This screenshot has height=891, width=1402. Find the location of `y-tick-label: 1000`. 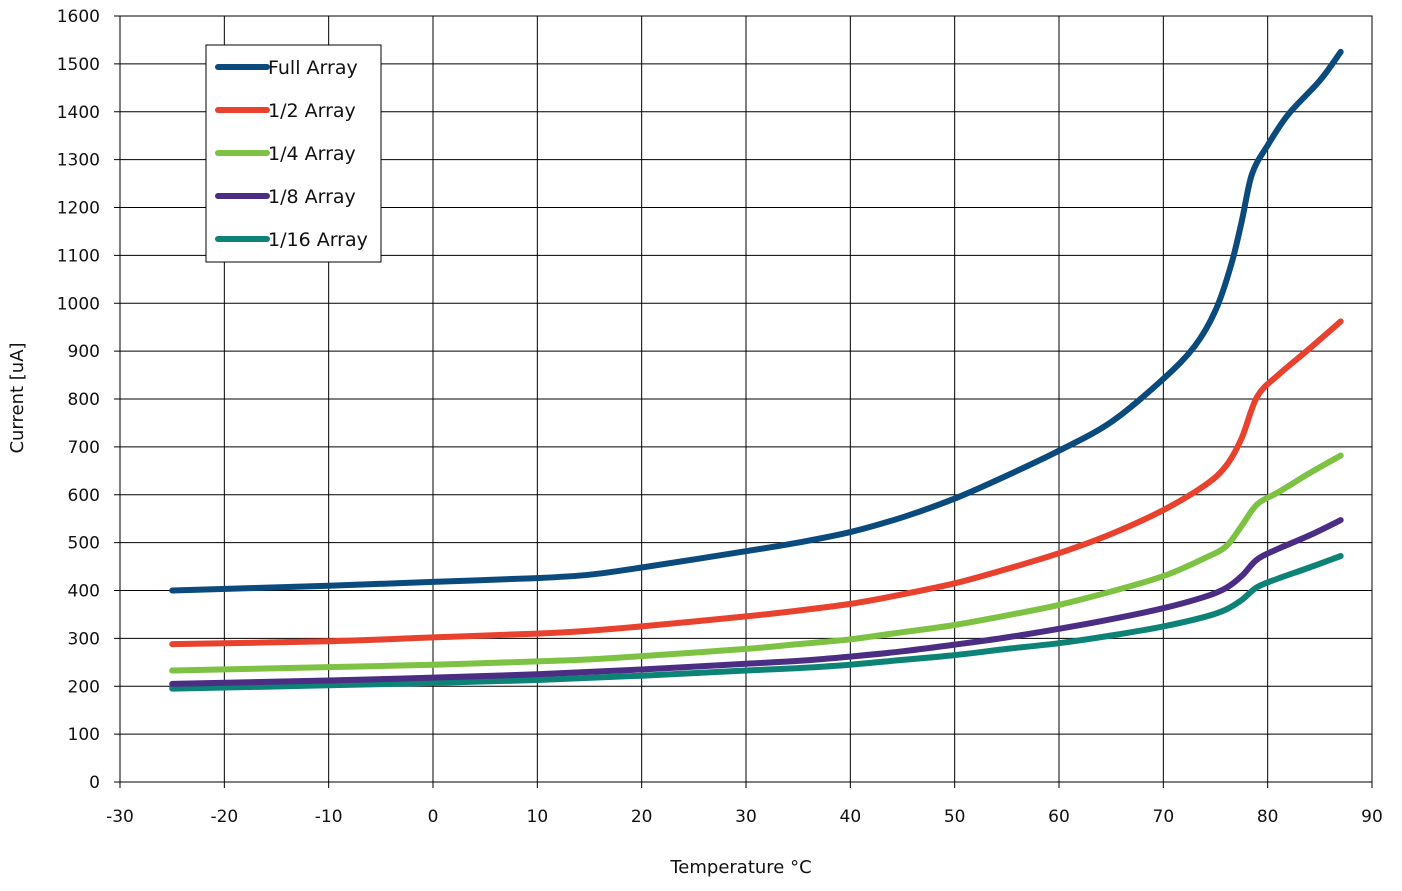

y-tick-label: 1000 is located at coordinates (78, 304).